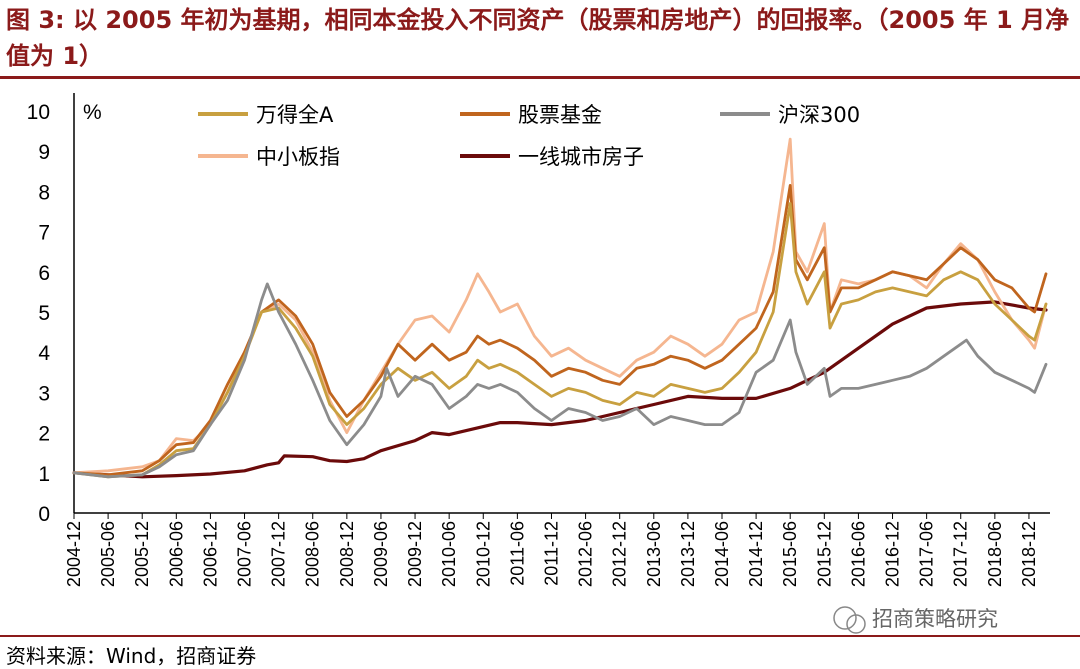 The image size is (1080, 669). Describe the element at coordinates (44, 353) in the screenshot. I see `y-tick-label: 4` at that location.